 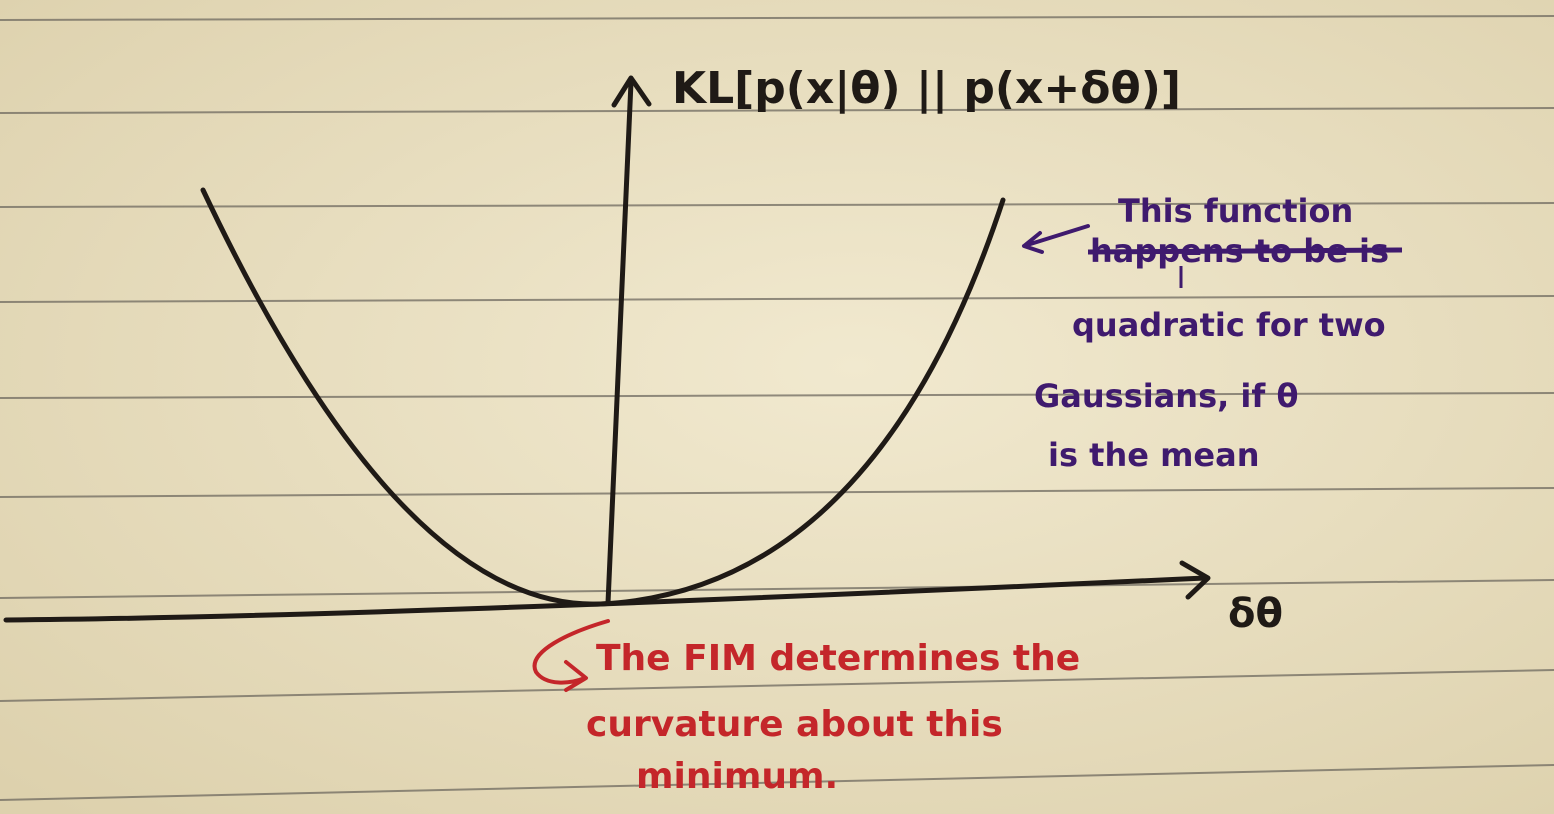 What do you see at coordinates (571, 655) in the screenshot?
I see `red-arrow` at bounding box center [571, 655].